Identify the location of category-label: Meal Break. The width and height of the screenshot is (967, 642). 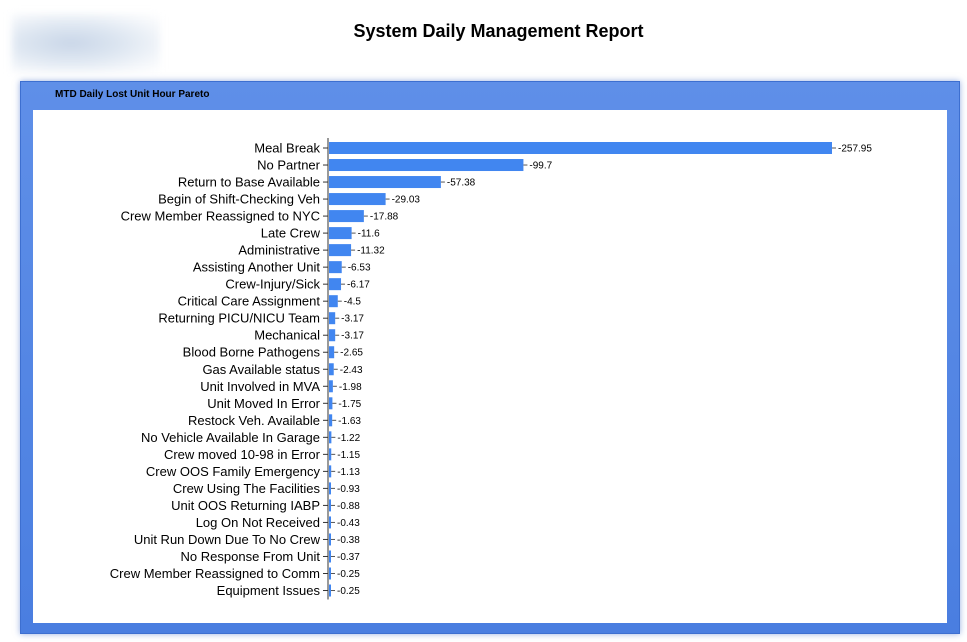
(287, 148).